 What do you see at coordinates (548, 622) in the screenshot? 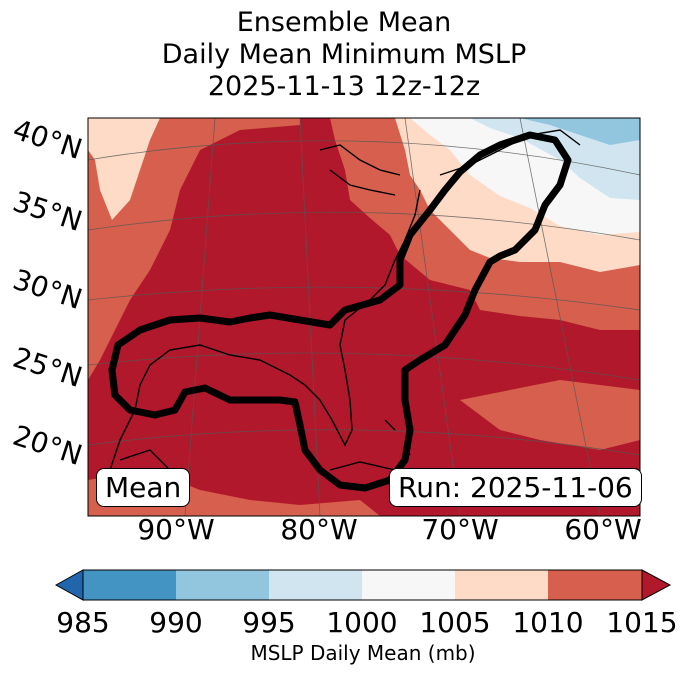
I see `cbar-tick-1010: 1010` at bounding box center [548, 622].